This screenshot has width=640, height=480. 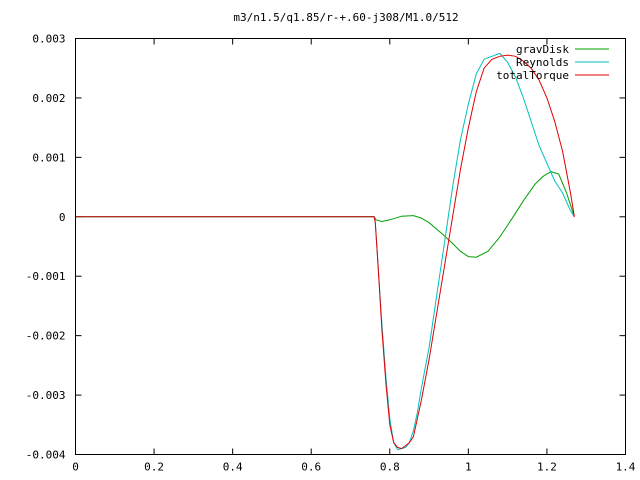 I want to click on y-tick-label: -0.001, so click(x=46, y=276).